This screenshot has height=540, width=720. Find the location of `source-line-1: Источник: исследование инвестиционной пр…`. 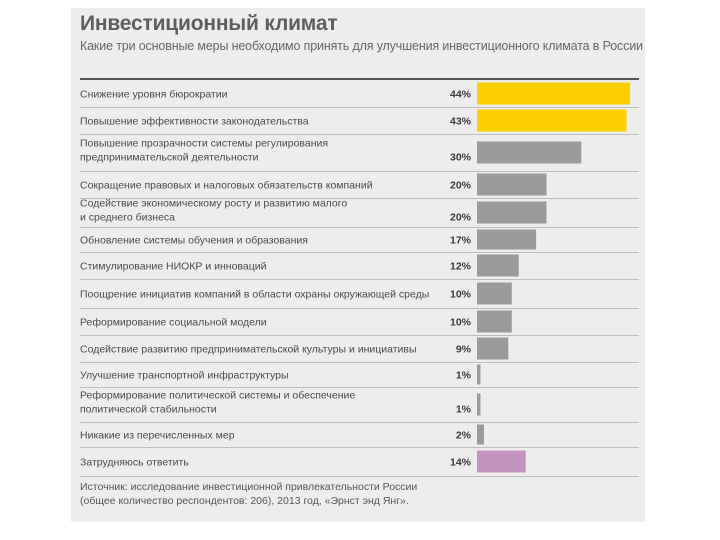

source-line-1: Источник: исследование инвестиционной пр… is located at coordinates (249, 487).